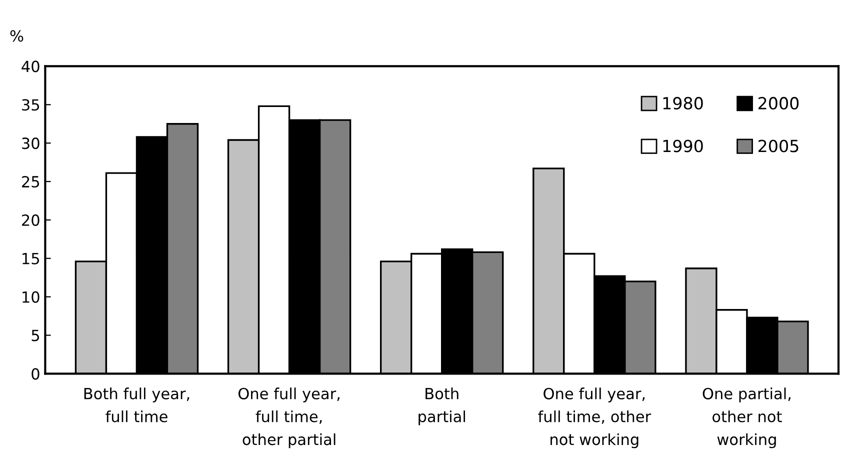  Describe the element at coordinates (683, 146) in the screenshot. I see `legend-label: 1990` at that location.